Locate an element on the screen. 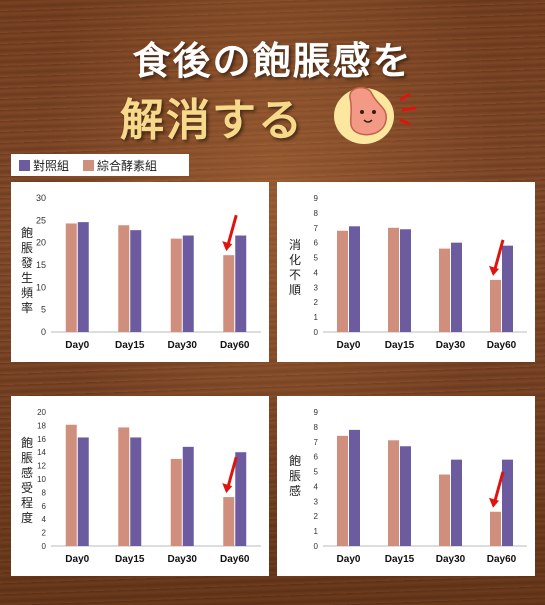 The width and height of the screenshot is (545, 605). chart-panel-2: 消化不順 0 1 2 3 4 5 6 7 8 9 Day0 Day15 Day30 Day60 is located at coordinates (406, 272).